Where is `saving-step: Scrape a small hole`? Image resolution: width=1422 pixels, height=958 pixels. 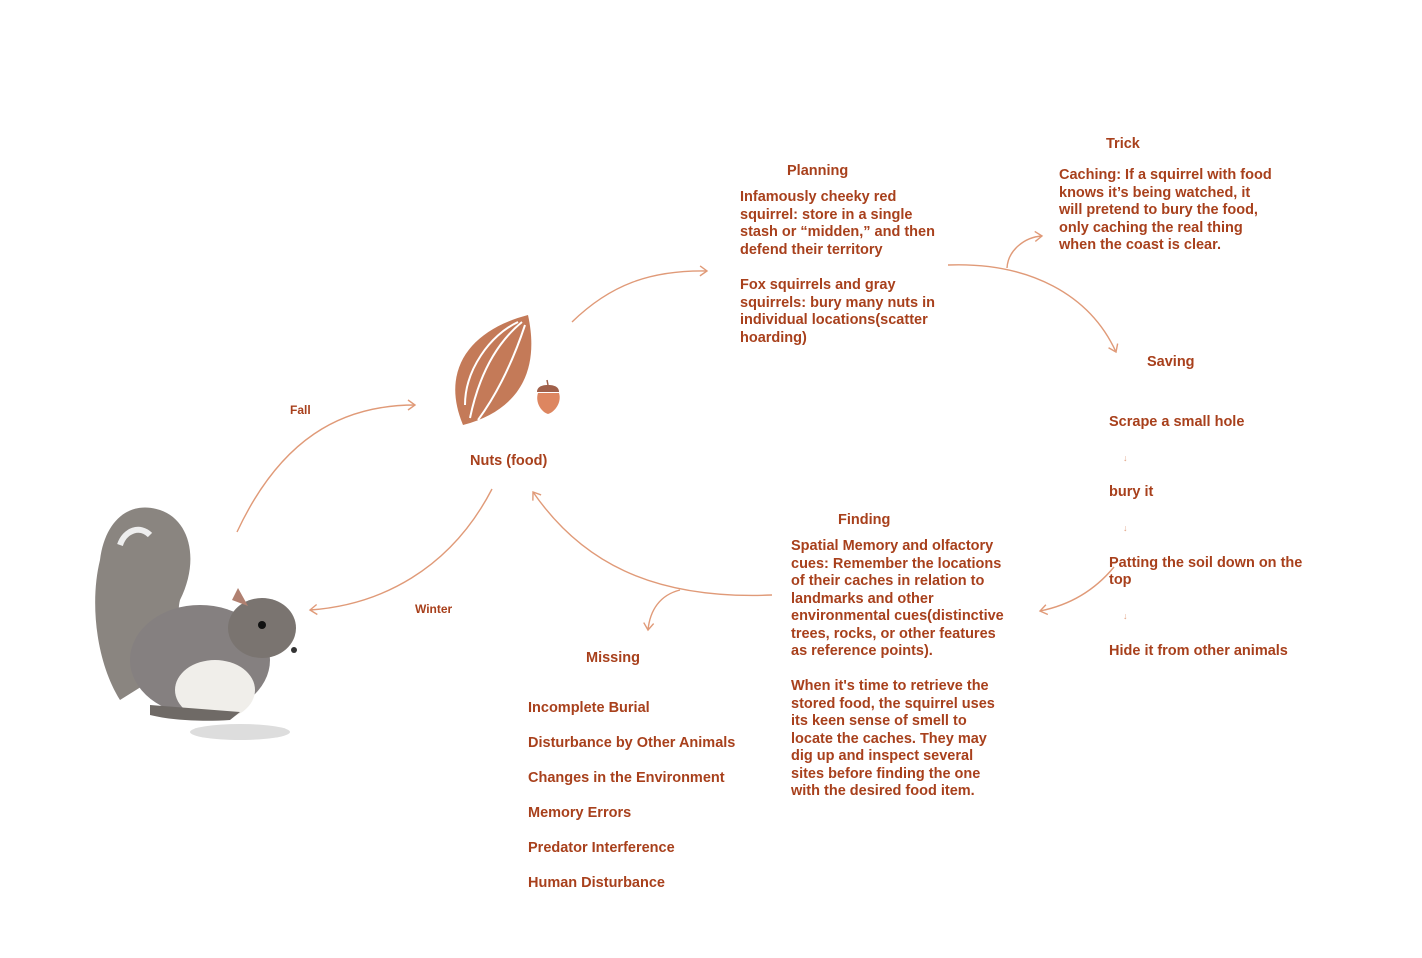
saving-step: Scrape a small hole is located at coordinates (1177, 421).